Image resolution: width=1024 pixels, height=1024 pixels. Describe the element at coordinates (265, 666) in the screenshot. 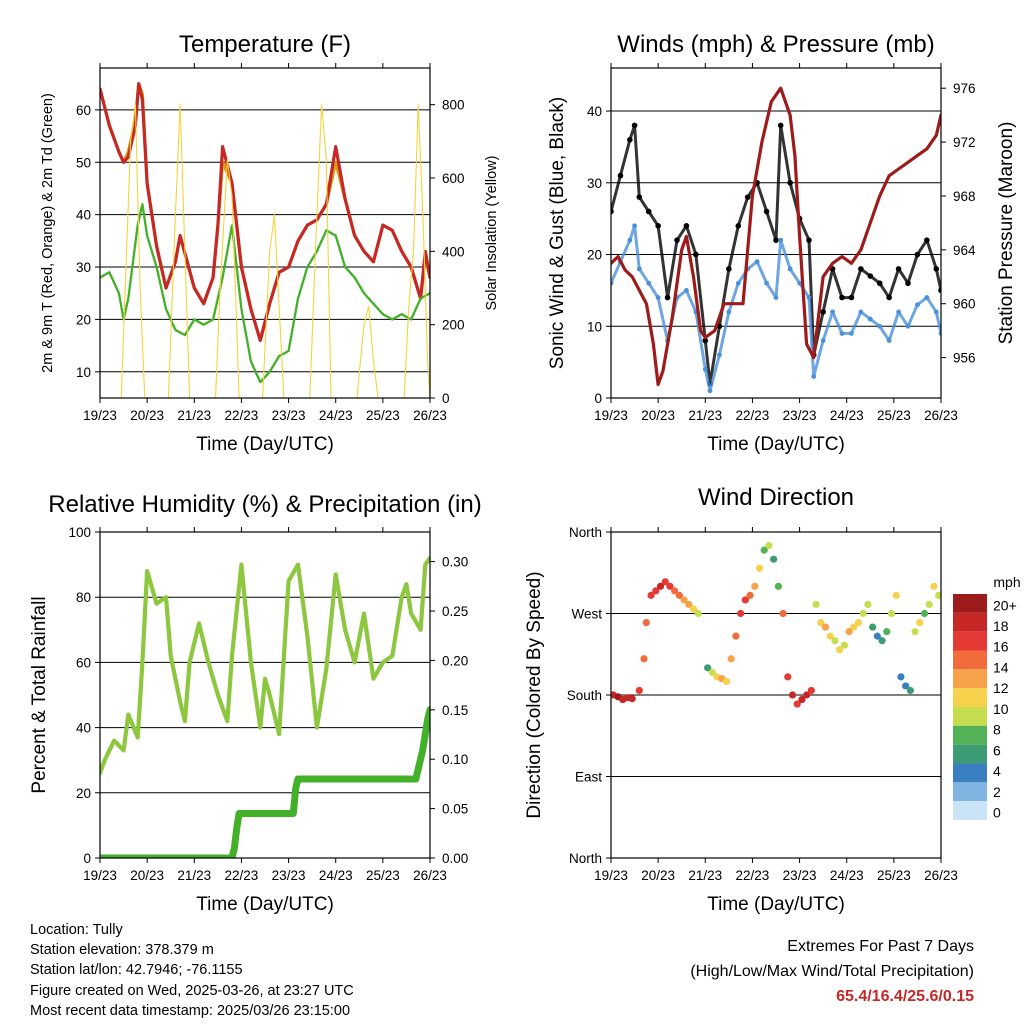

I see `rh-line` at that location.